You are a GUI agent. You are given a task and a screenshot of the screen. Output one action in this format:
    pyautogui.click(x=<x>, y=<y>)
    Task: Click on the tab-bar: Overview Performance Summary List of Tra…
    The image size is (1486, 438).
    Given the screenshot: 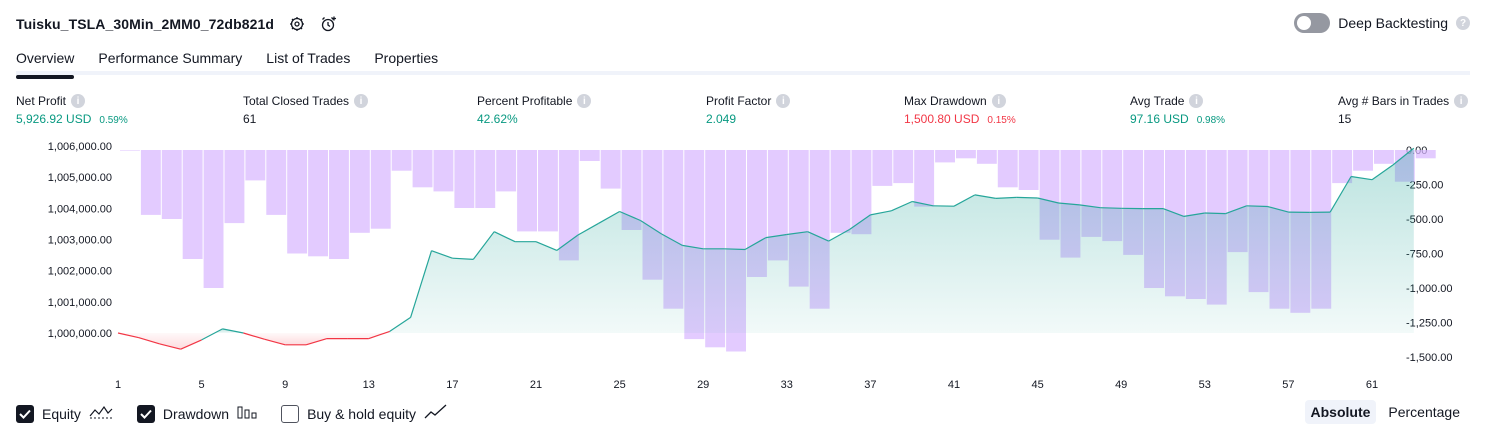 What is the action you would take?
    pyautogui.click(x=743, y=61)
    